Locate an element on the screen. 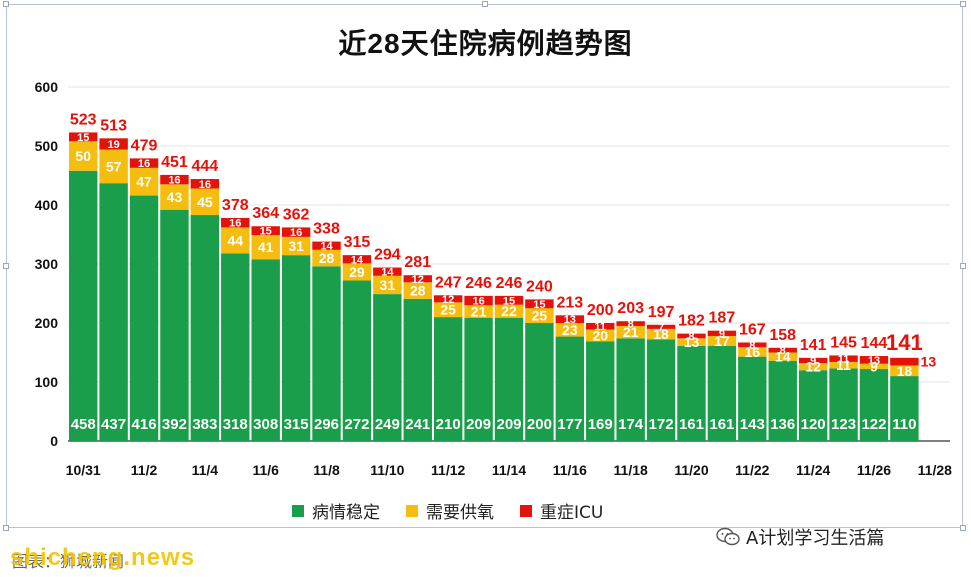  legend-label-oxygen: 需要供氧 is located at coordinates (460, 513).